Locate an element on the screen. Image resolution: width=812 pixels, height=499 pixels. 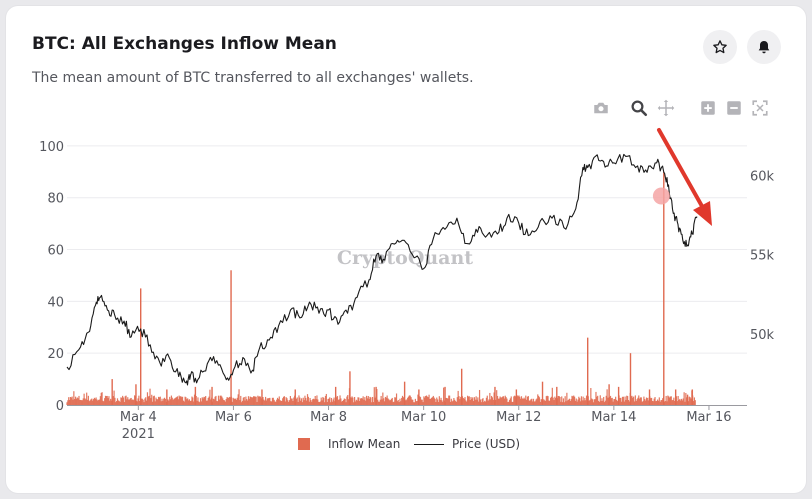
pan-button is located at coordinates (666, 108).